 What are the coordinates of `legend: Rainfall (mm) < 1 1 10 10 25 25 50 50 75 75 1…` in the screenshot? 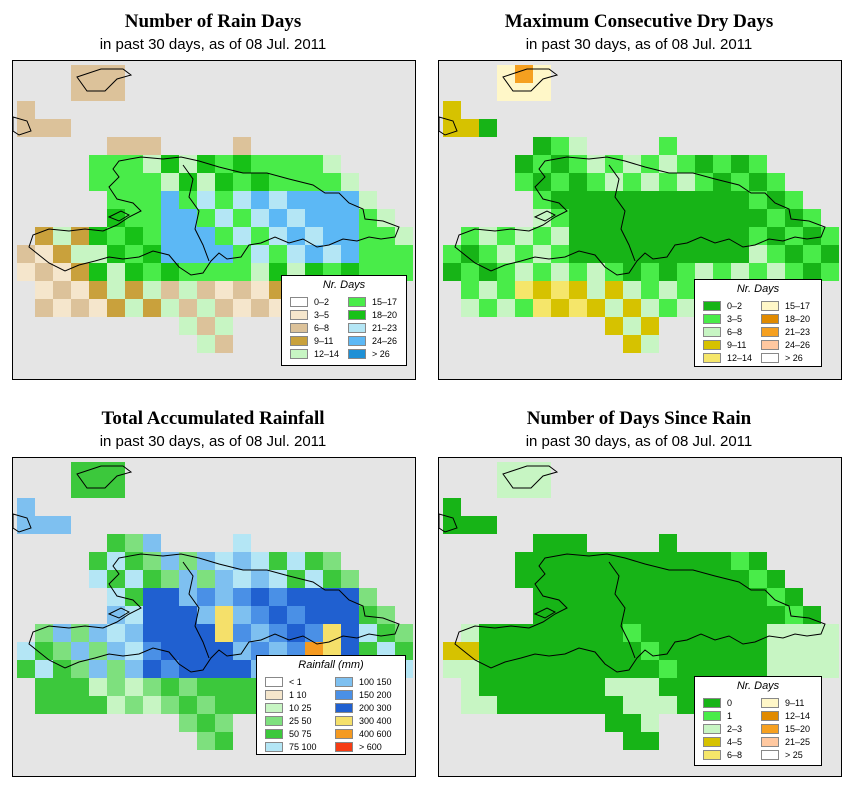 It's located at (331, 705).